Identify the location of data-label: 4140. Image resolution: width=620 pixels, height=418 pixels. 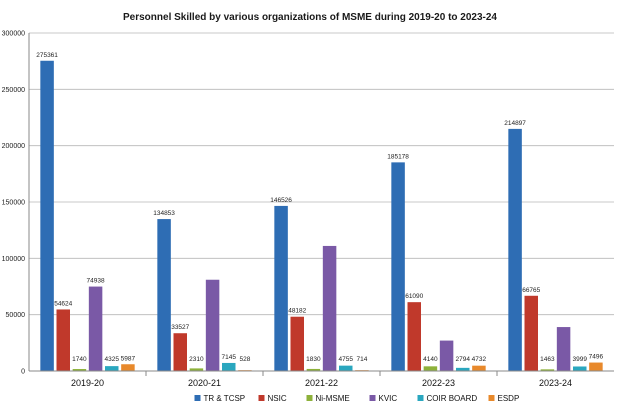
(430, 359).